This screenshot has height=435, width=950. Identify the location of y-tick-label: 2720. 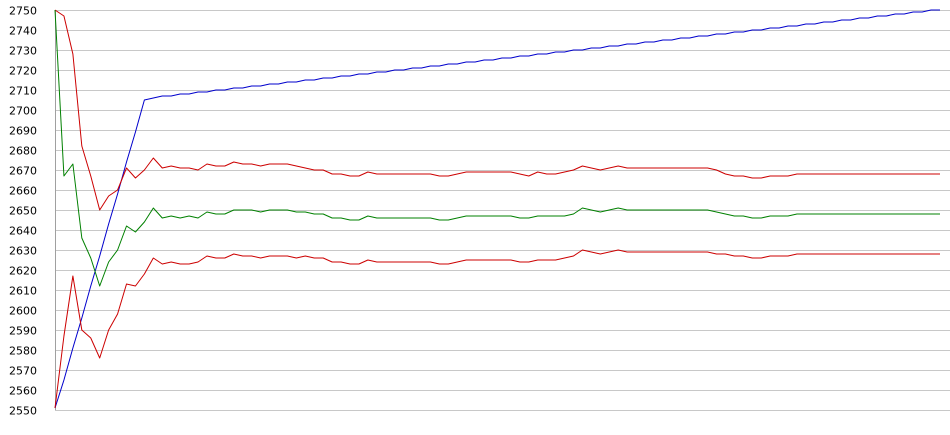
(23, 71).